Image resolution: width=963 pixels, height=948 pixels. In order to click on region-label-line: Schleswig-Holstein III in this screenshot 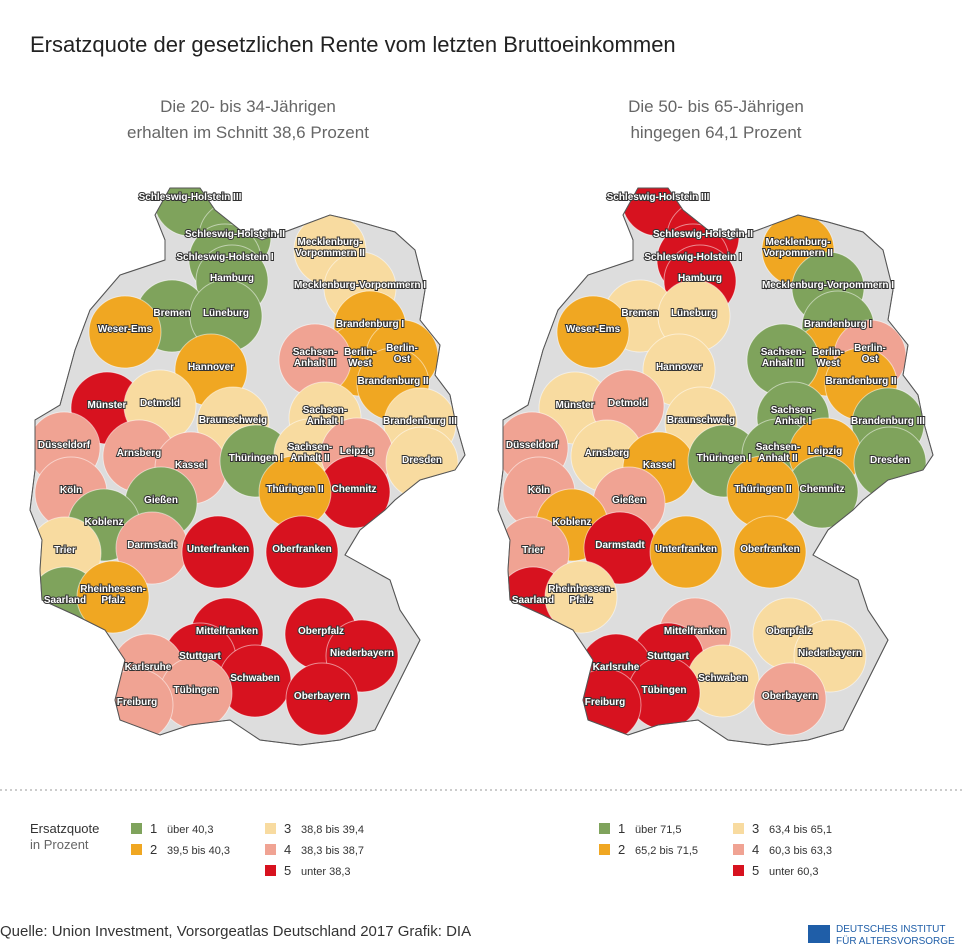, I will do `click(658, 197)`.